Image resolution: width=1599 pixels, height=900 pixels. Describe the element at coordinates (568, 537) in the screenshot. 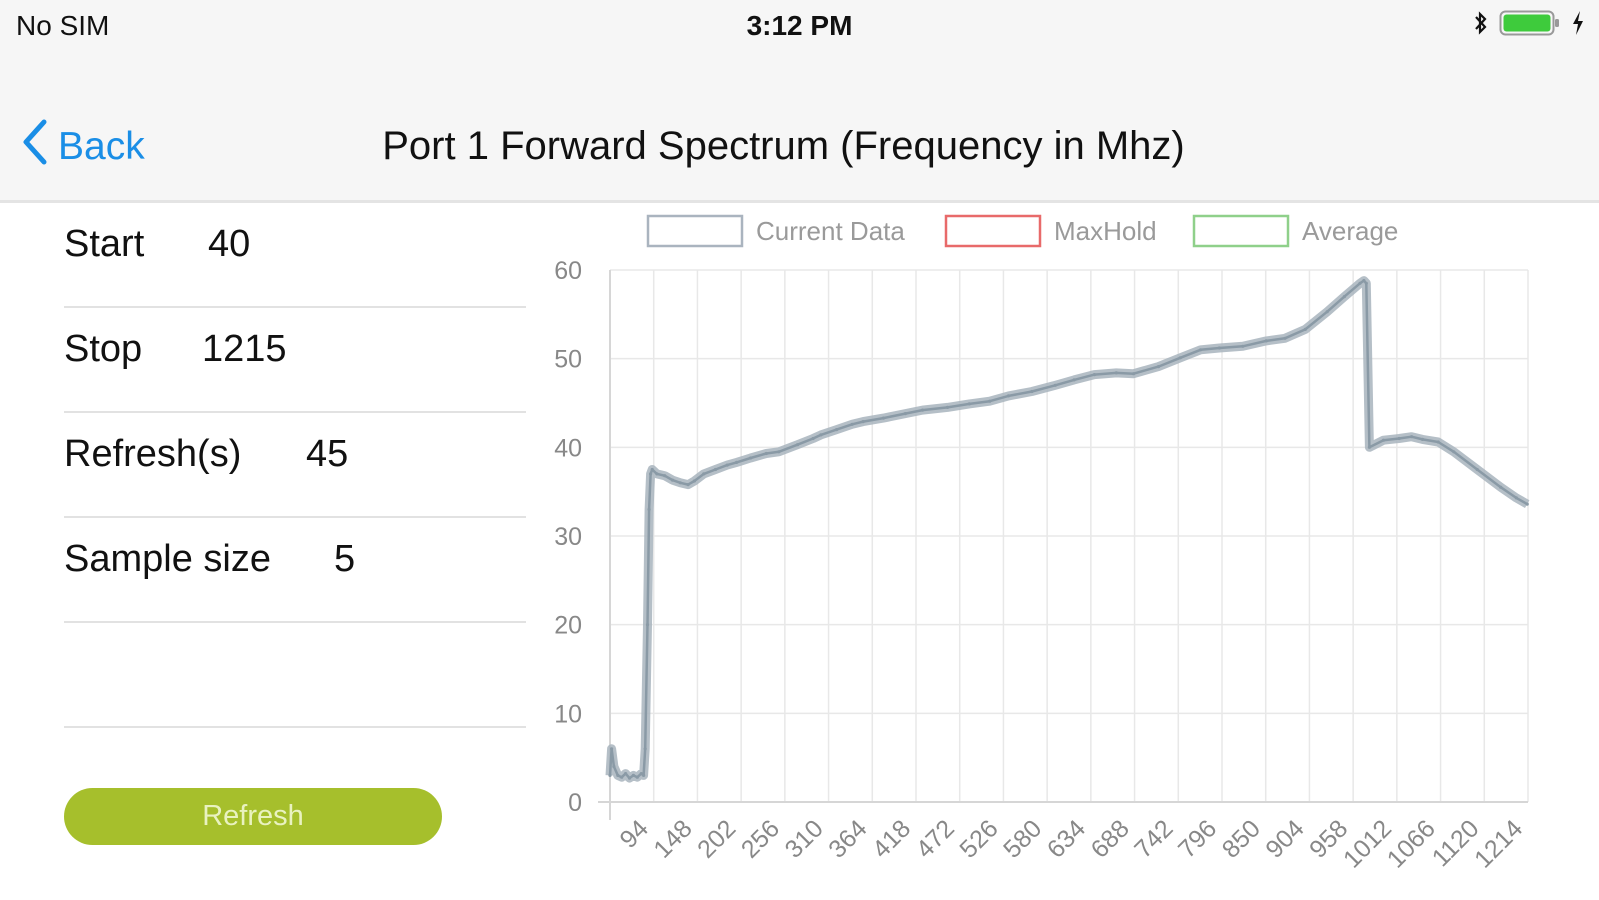

I see `y-axis-ticks: 0 10 20 30 40 50 60` at that location.